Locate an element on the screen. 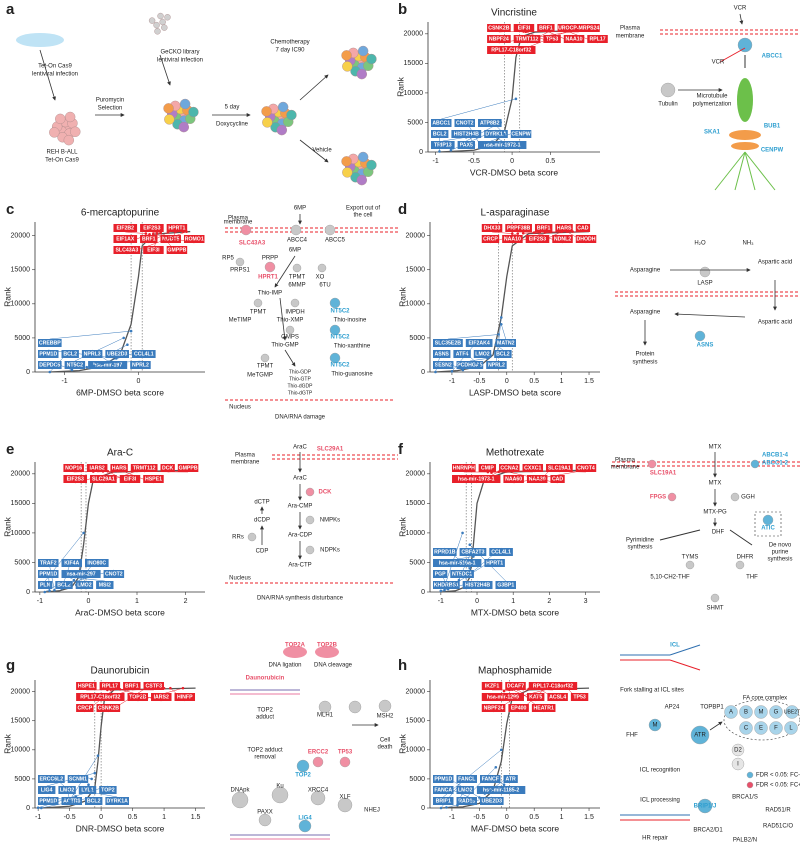 This screenshot has width=800, height=846. diagram-label: HPRT1 is located at coordinates (268, 278).